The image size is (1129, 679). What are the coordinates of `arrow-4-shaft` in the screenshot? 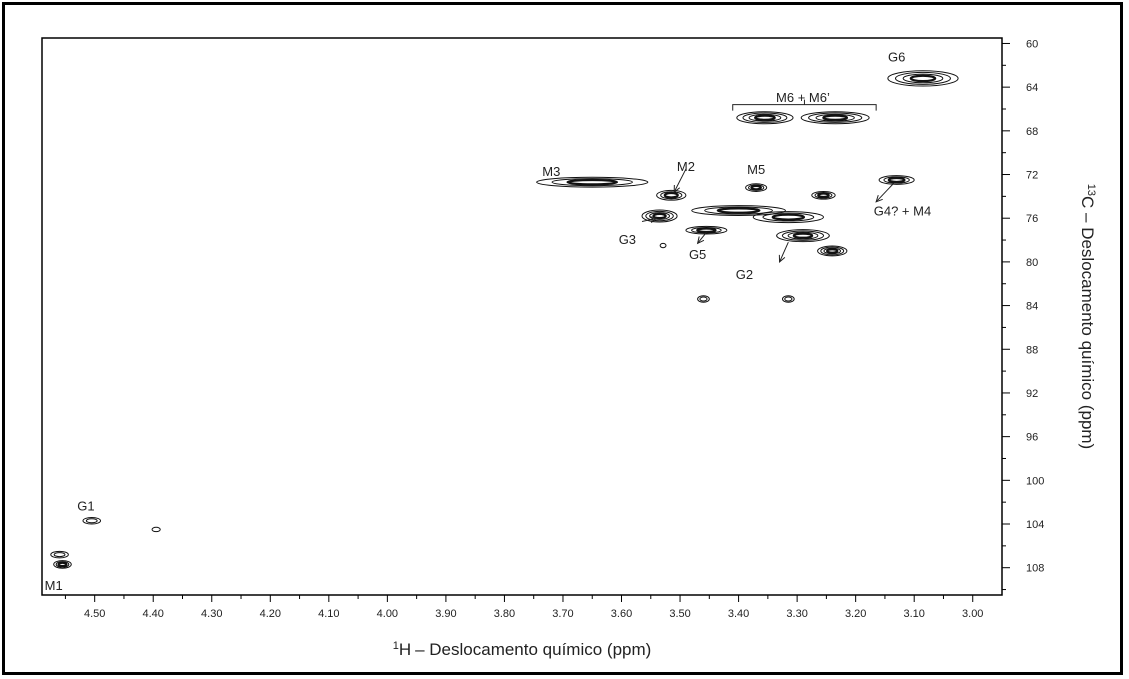 It's located at (885, 192).